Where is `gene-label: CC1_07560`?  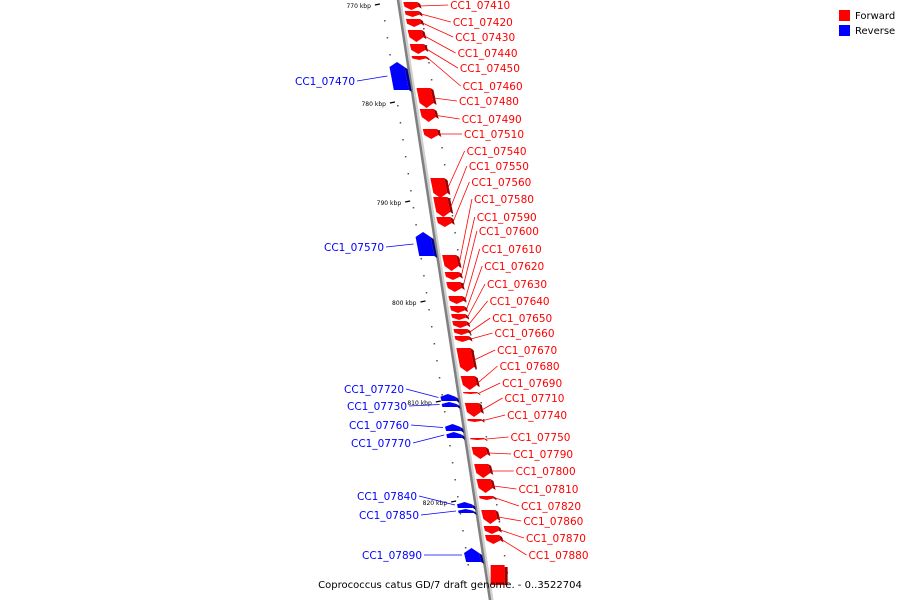 gene-label: CC1_07560 is located at coordinates (501, 183).